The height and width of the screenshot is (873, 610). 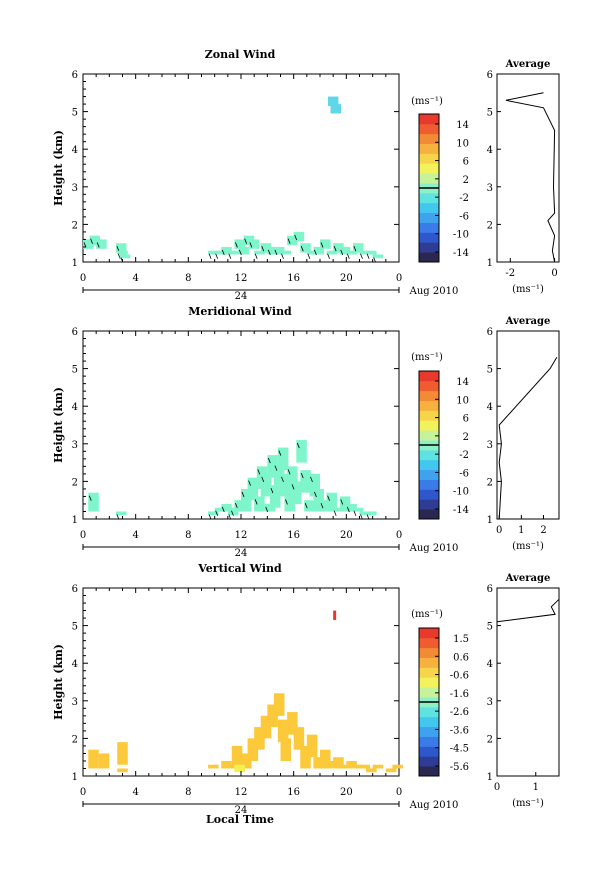 What do you see at coordinates (443, 702) in the screenshot?
I see `vertical-colorbar: 1.5 0.6 -0.6 -1.6 -2.6 -3.6 -4.5 -5.6` at bounding box center [443, 702].